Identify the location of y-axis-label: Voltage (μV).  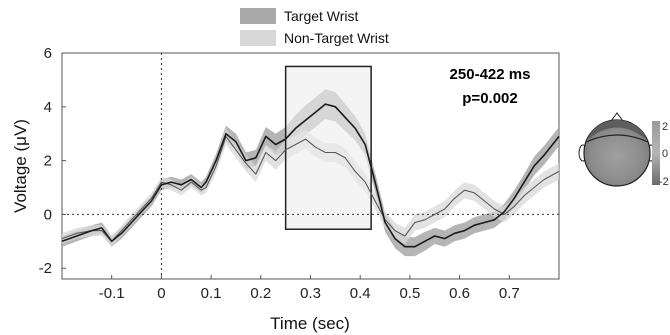
(20, 166).